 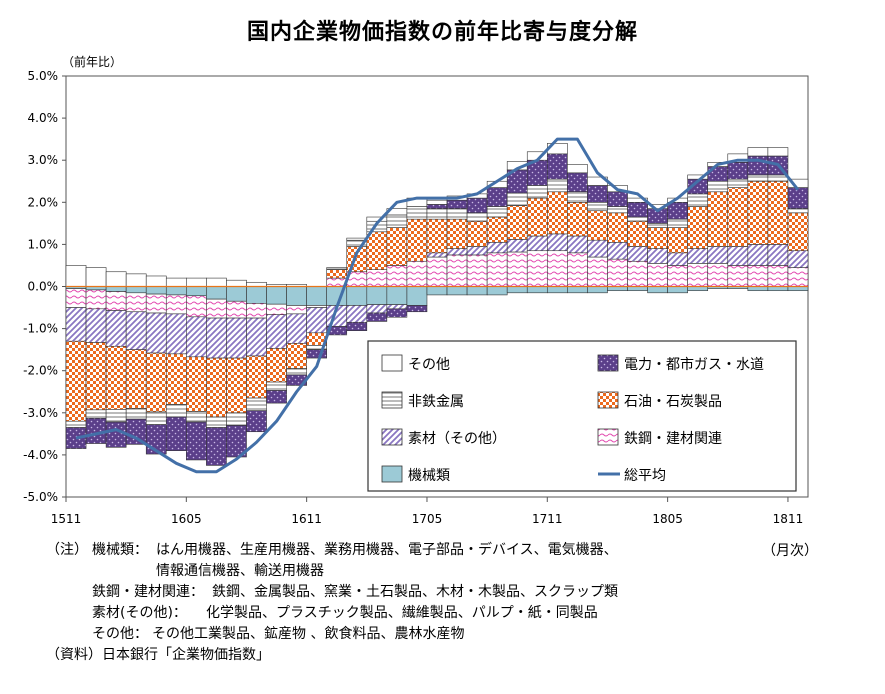 I want to click on legend-swatch-oil, so click(x=608, y=400).